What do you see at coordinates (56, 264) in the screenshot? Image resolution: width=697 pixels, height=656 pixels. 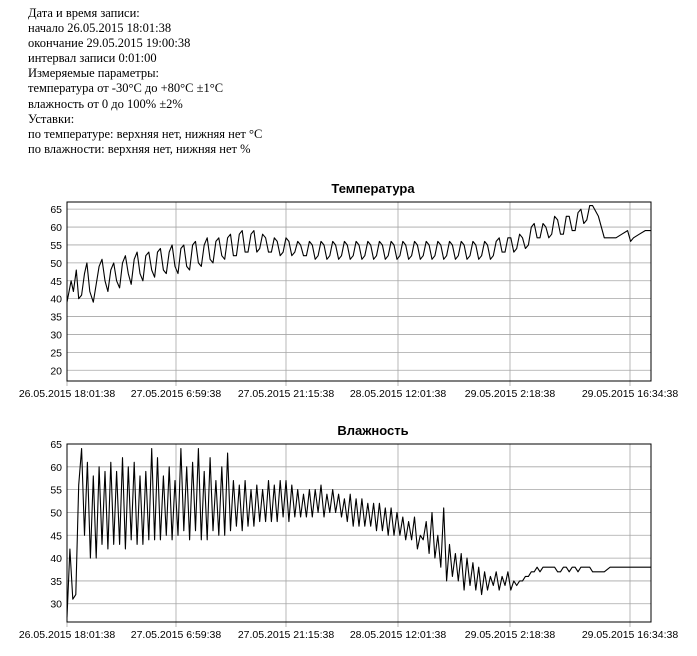 I see `temperature-y-tick-label: 50` at bounding box center [56, 264].